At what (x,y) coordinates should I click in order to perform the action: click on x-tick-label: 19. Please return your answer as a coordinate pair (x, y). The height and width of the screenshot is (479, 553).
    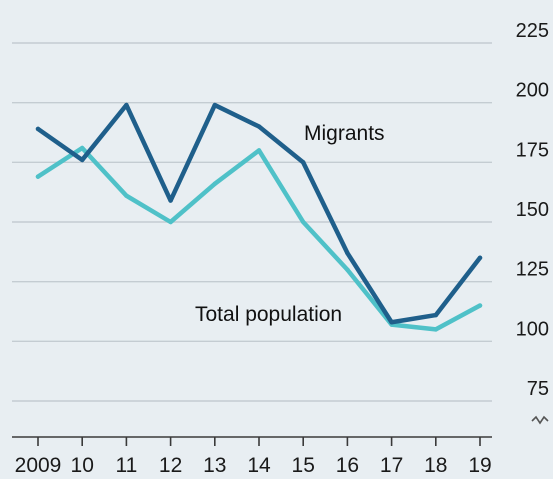
    Looking at the image, I should click on (479, 465).